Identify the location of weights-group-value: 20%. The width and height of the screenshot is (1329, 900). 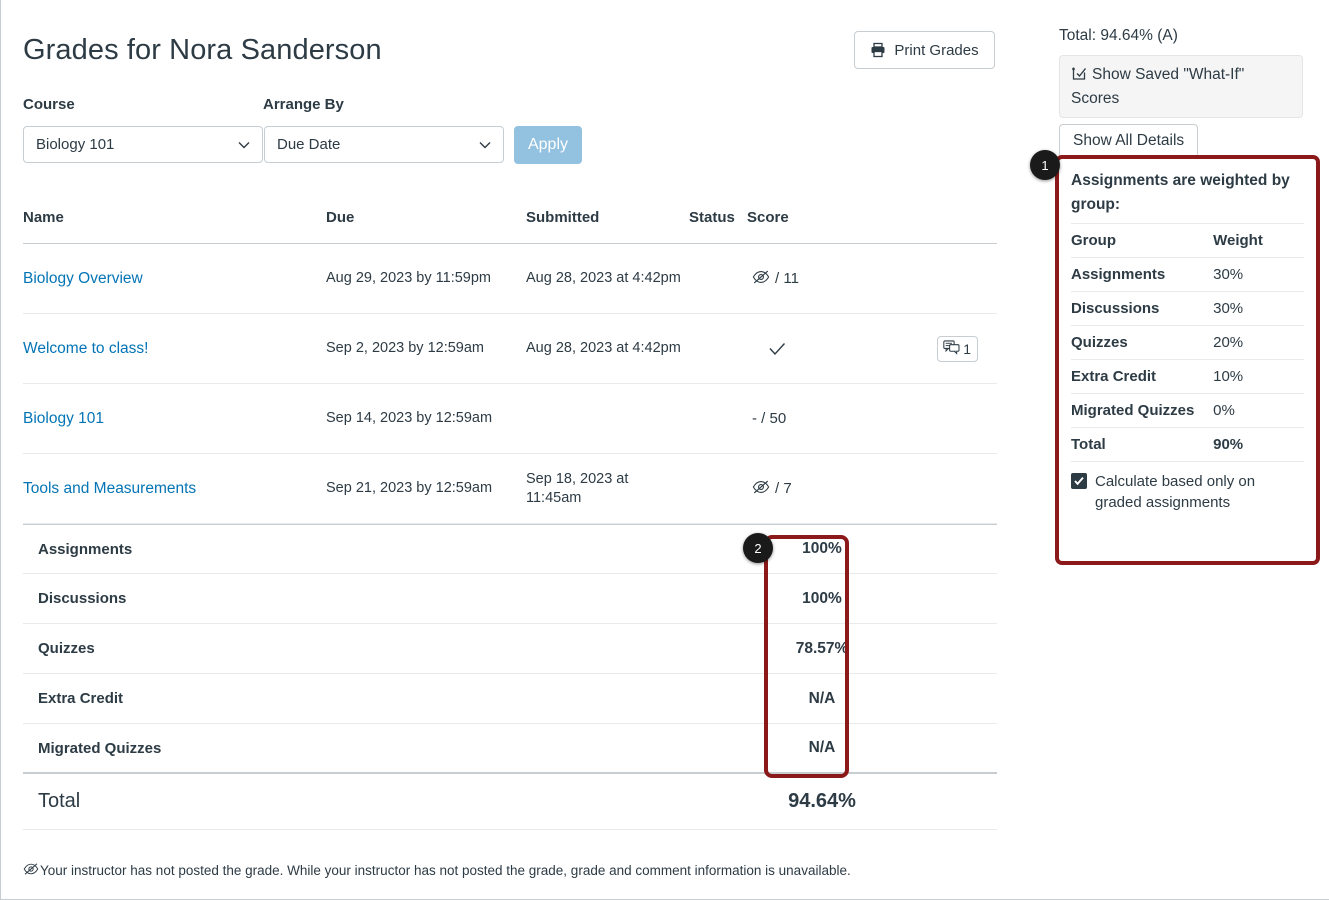
(1258, 342).